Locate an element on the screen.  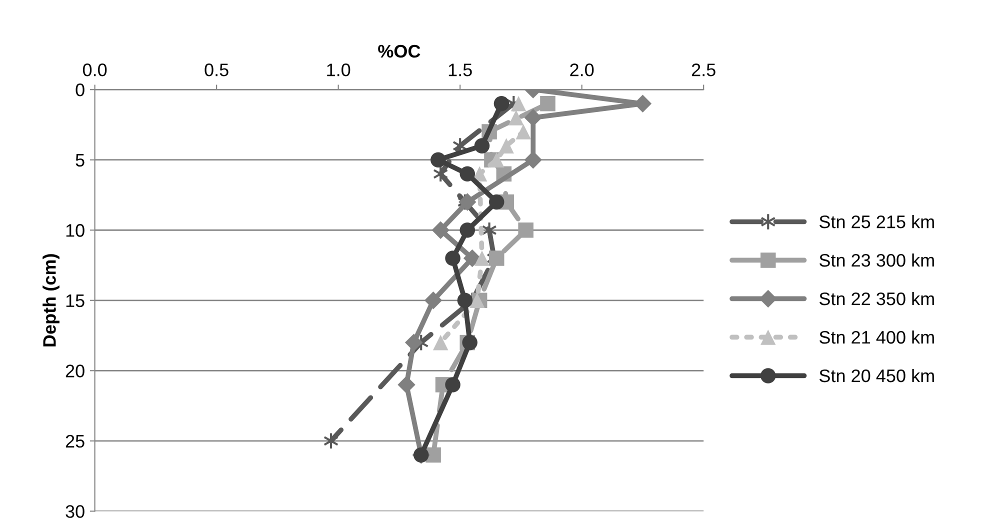
legend-label: Stn 20 450 km is located at coordinates (877, 375).